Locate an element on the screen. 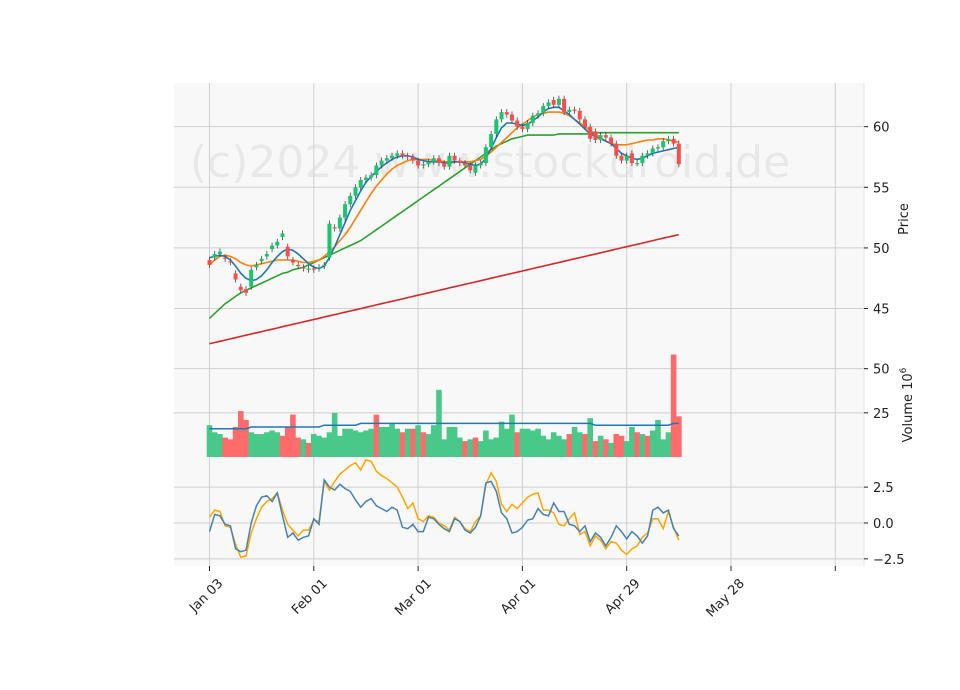 This screenshot has height=690, width=960. x-tick-label: Apr 01 is located at coordinates (518, 596).